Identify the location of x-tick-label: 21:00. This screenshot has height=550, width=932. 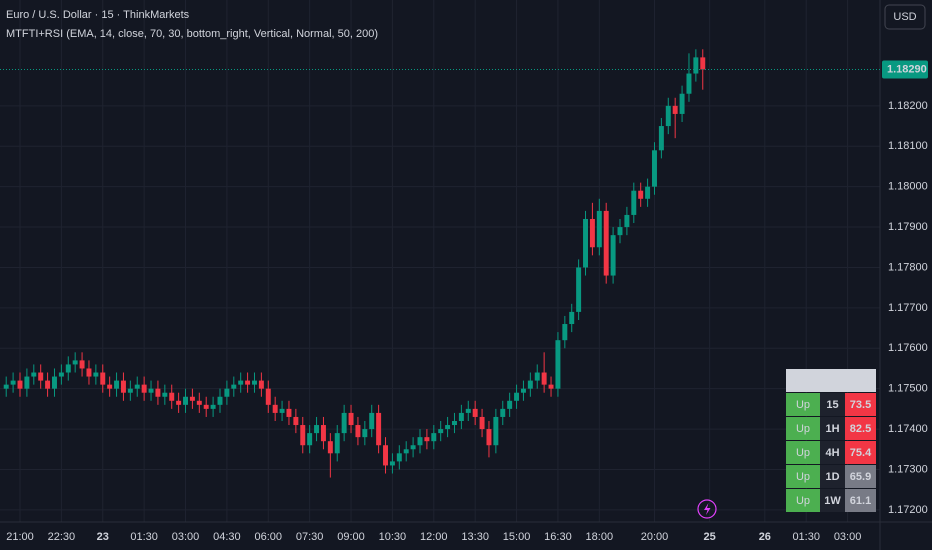
(20, 537).